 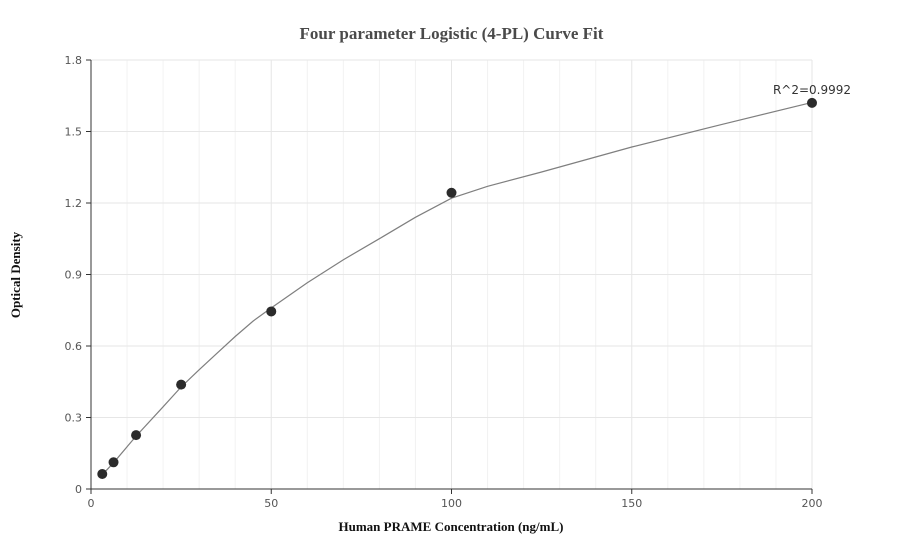 What do you see at coordinates (74, 418) in the screenshot?
I see `y-tick-label: 0.3` at bounding box center [74, 418].